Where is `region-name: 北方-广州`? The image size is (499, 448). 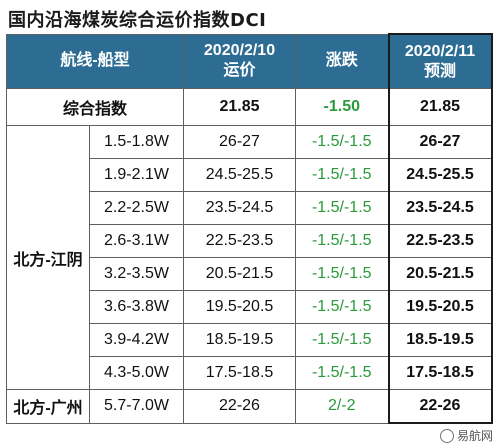
region-name: 北方-广州 is located at coordinates (48, 406).